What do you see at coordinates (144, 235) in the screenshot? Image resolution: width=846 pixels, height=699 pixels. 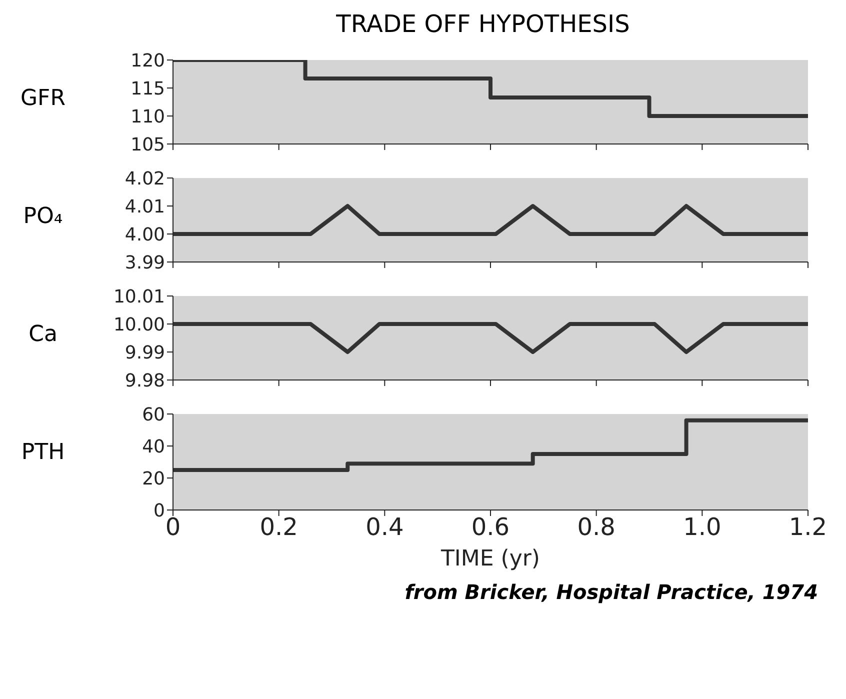 I see `y-tick-label: 4.00` at bounding box center [144, 235].